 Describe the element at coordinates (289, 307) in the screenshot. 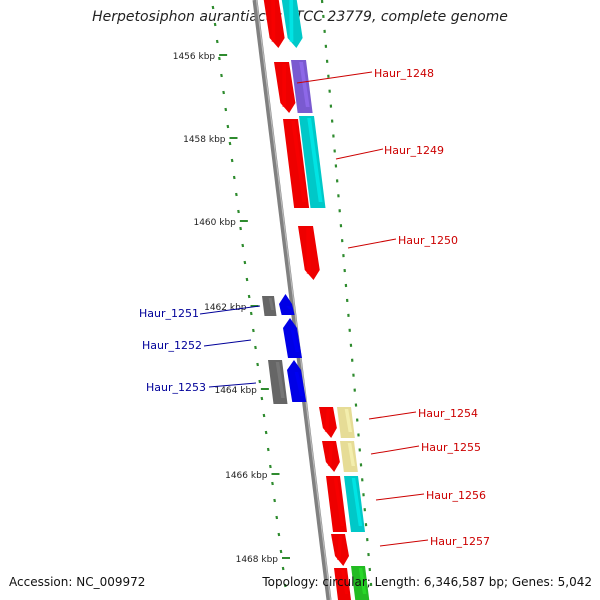

I see `gene-cds-1251-shine` at that location.